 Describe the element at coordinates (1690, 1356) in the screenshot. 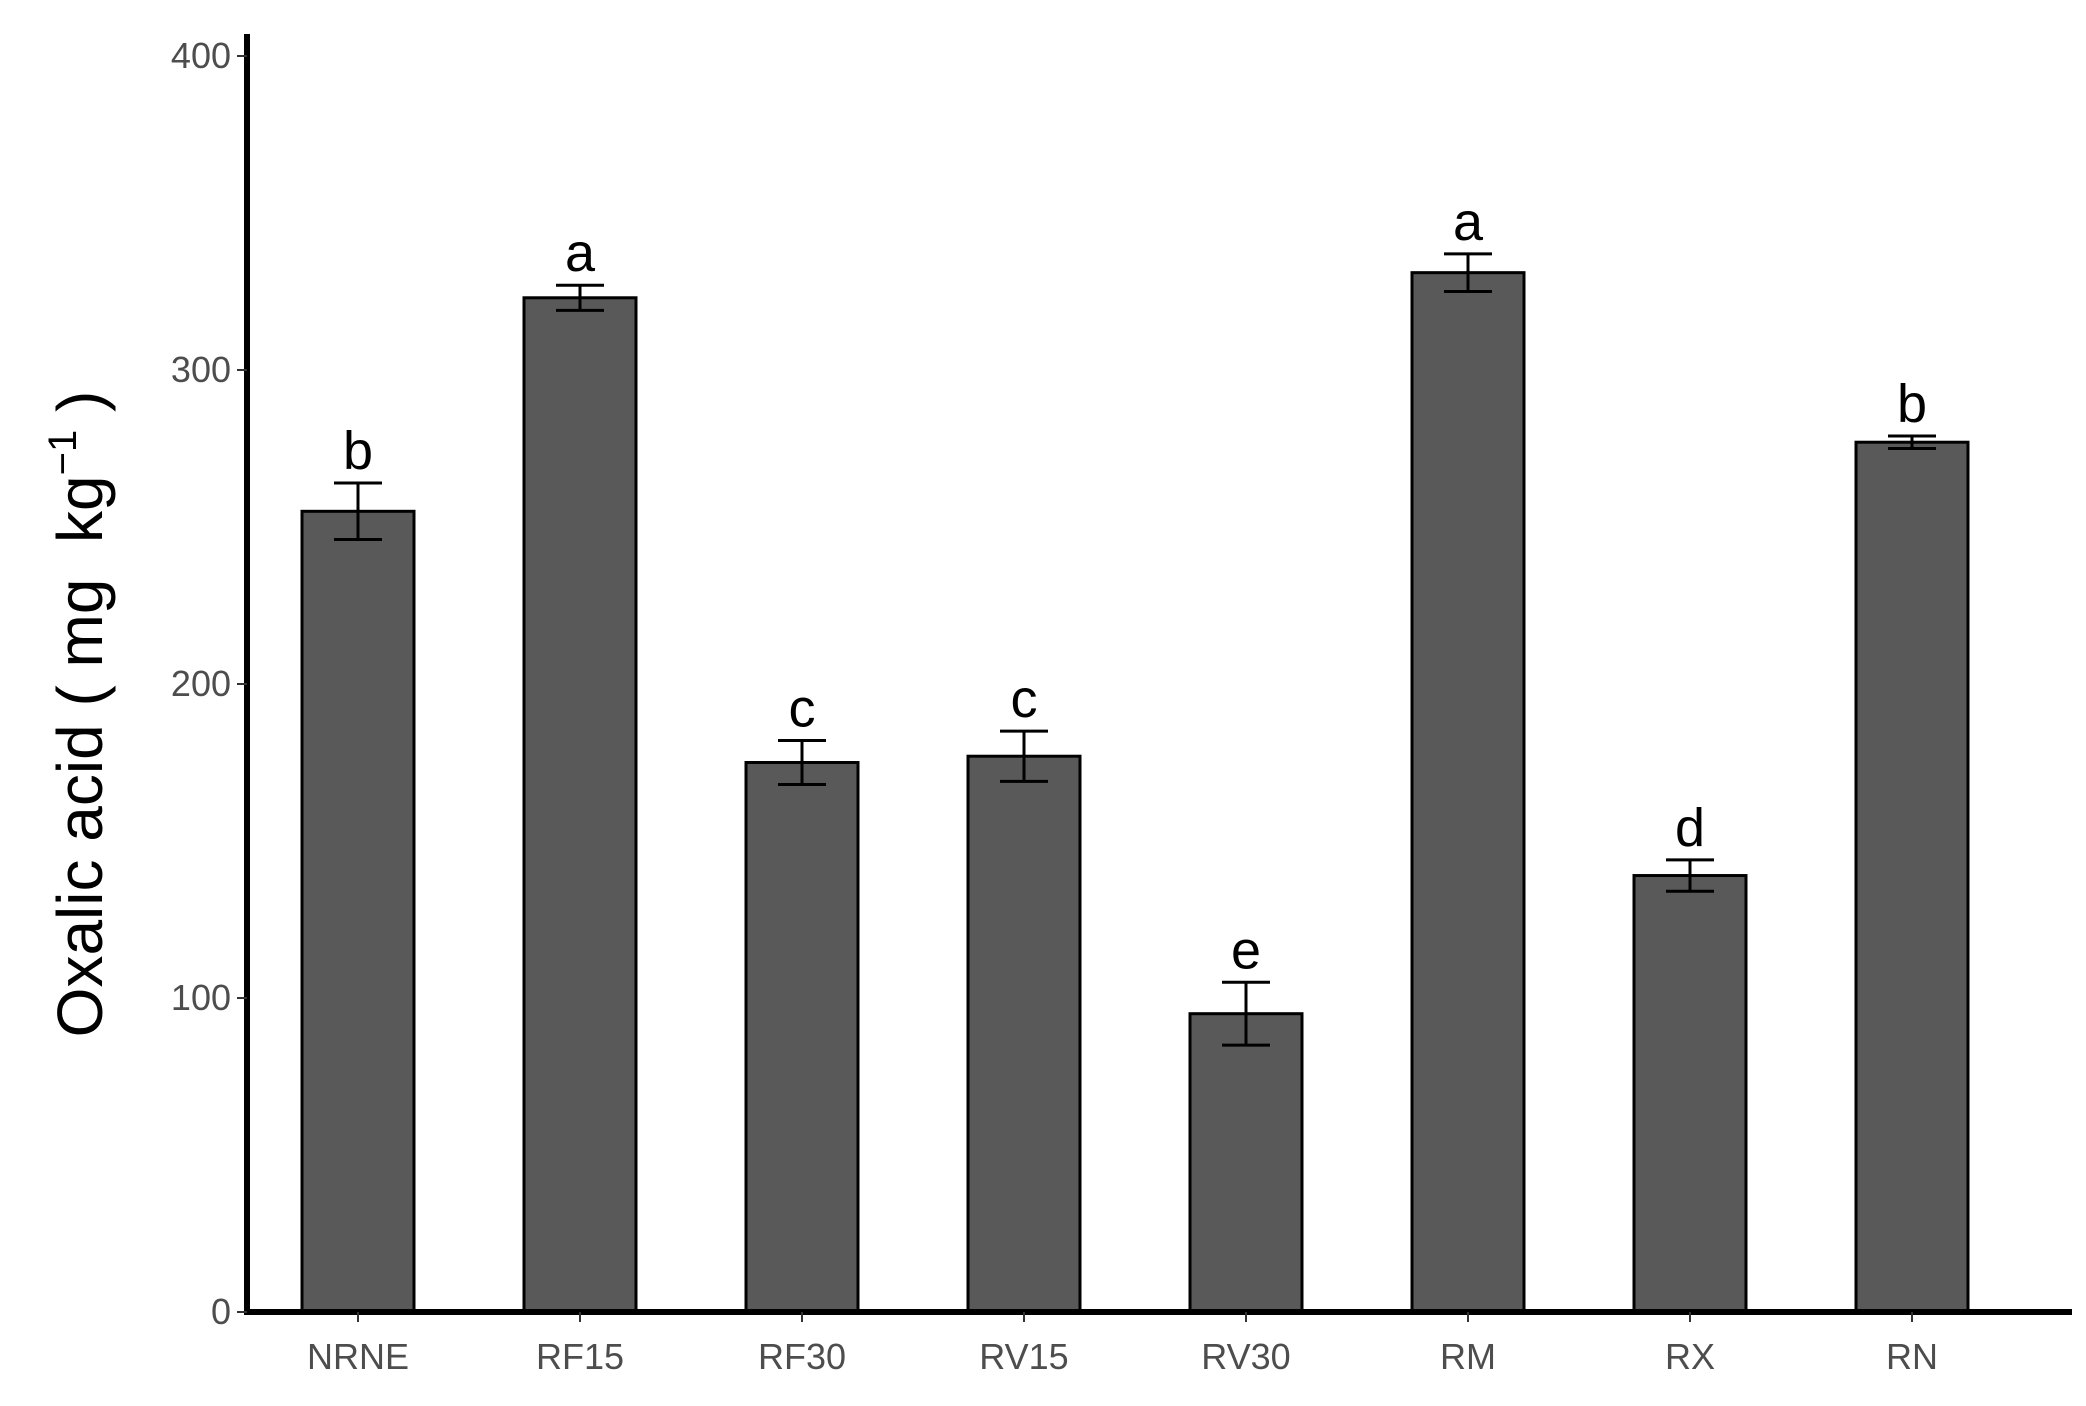

I see `x-tick-label: RX` at that location.